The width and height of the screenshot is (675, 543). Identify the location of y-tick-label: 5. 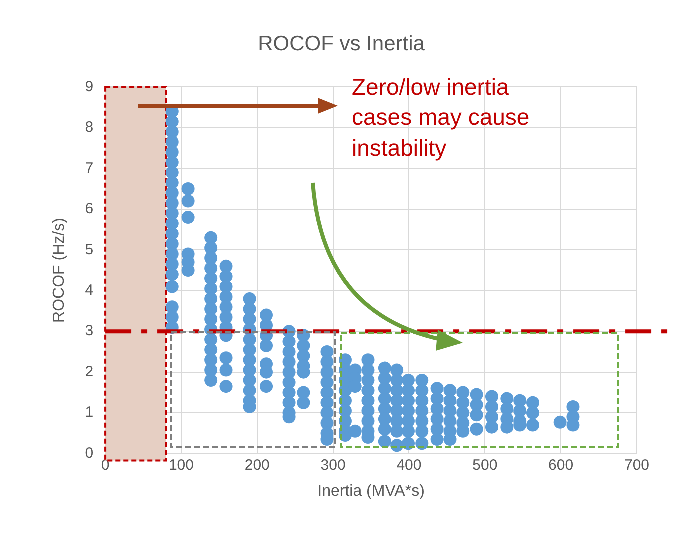
(89, 249).